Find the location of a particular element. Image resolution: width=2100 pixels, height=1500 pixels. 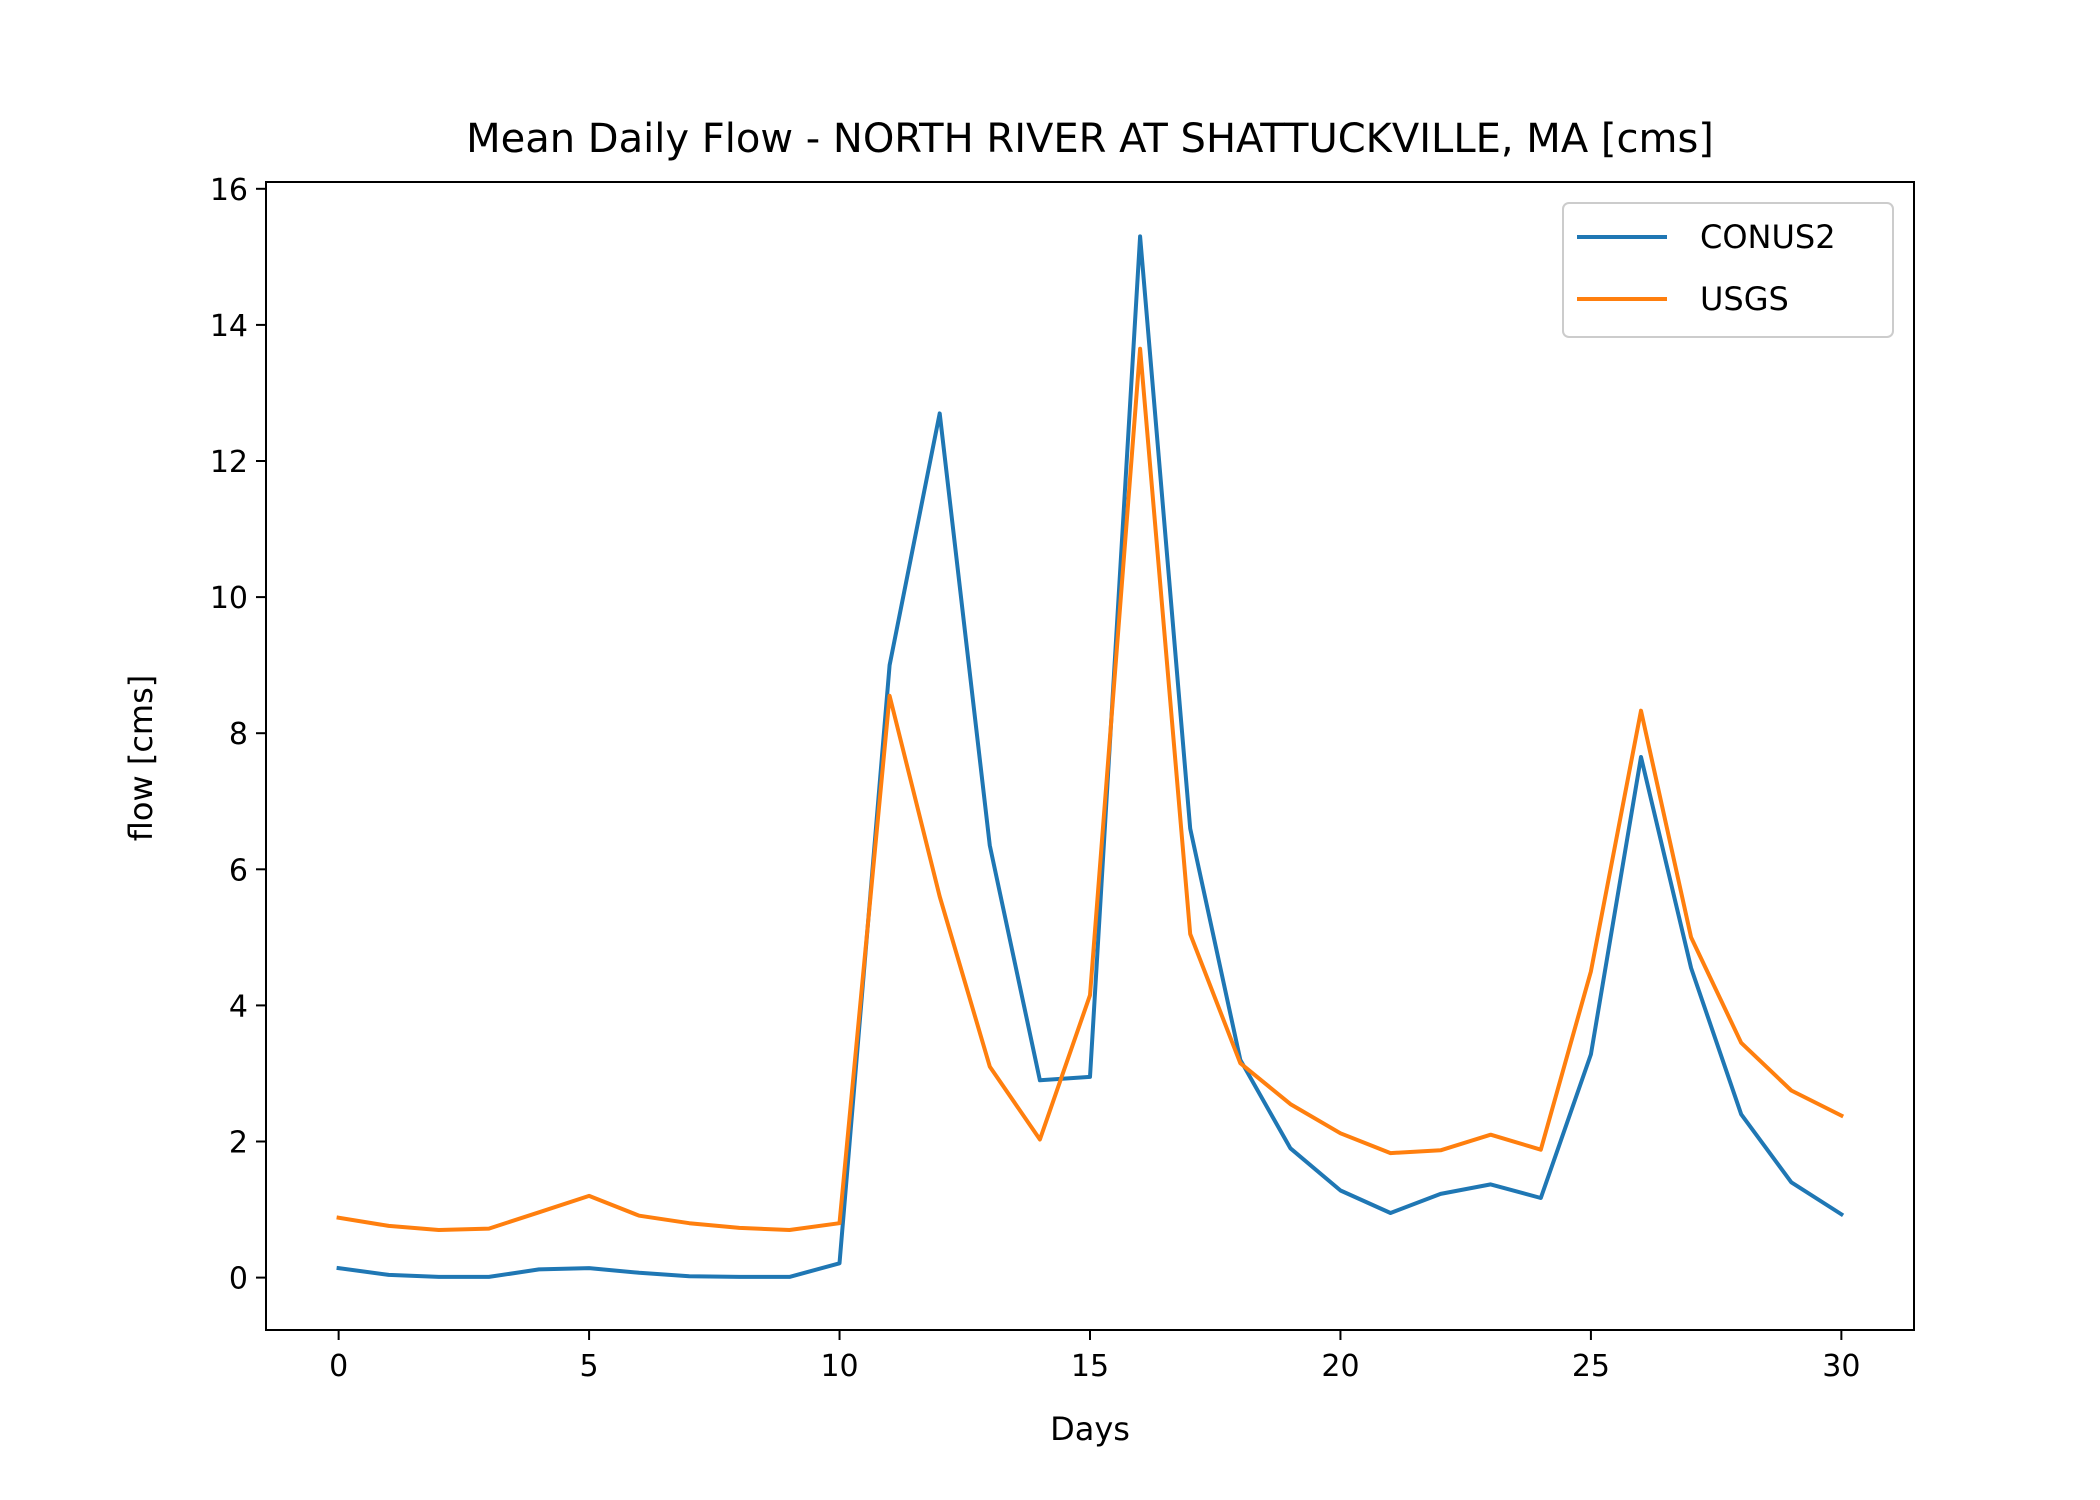

x-axis-label: Days is located at coordinates (1090, 1429).